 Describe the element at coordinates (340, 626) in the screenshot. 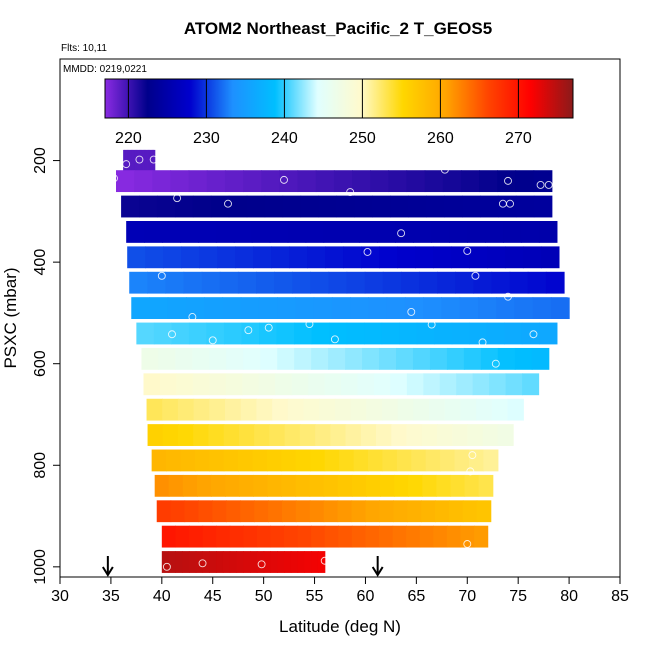

I see `x-axis-label: Latitude (deg N)` at that location.